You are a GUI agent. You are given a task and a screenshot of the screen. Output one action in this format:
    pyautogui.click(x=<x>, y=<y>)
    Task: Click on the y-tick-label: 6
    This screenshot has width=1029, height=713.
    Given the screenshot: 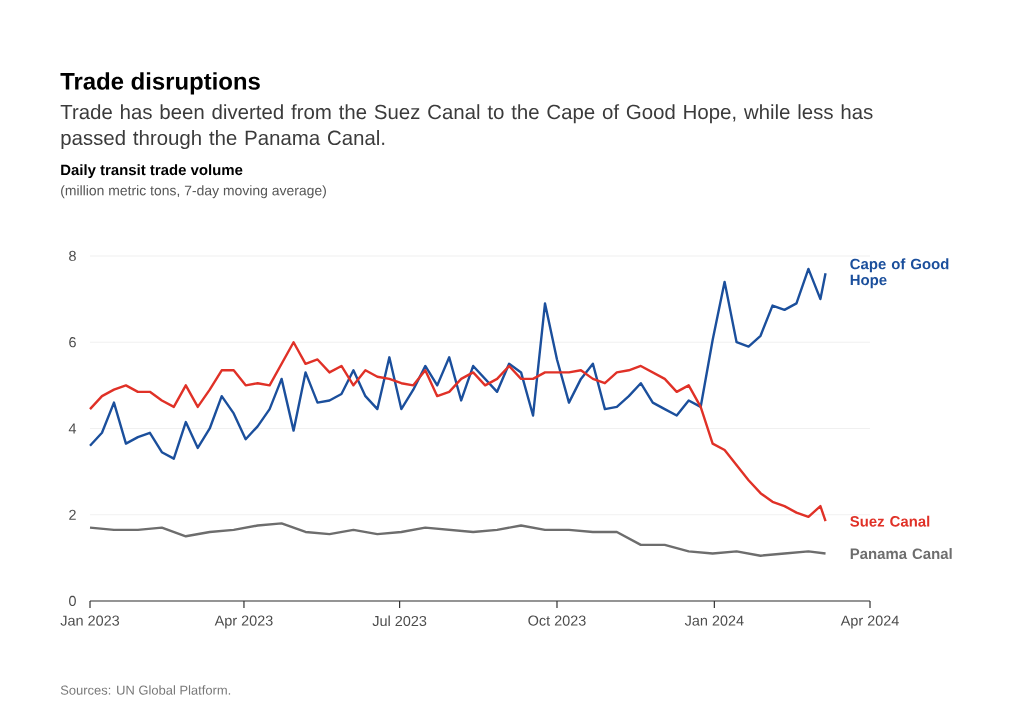 What is the action you would take?
    pyautogui.click(x=72, y=342)
    